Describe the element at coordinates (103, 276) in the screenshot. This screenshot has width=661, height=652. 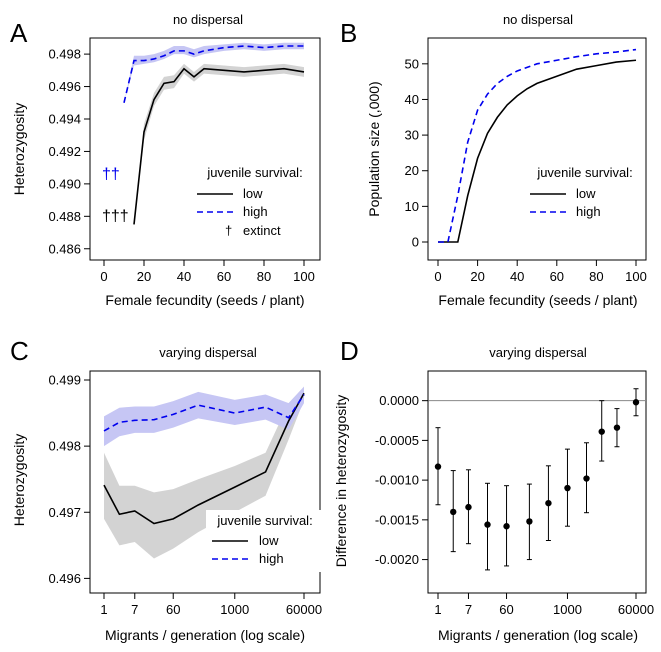
I see `x-tick-label-a: 0` at that location.